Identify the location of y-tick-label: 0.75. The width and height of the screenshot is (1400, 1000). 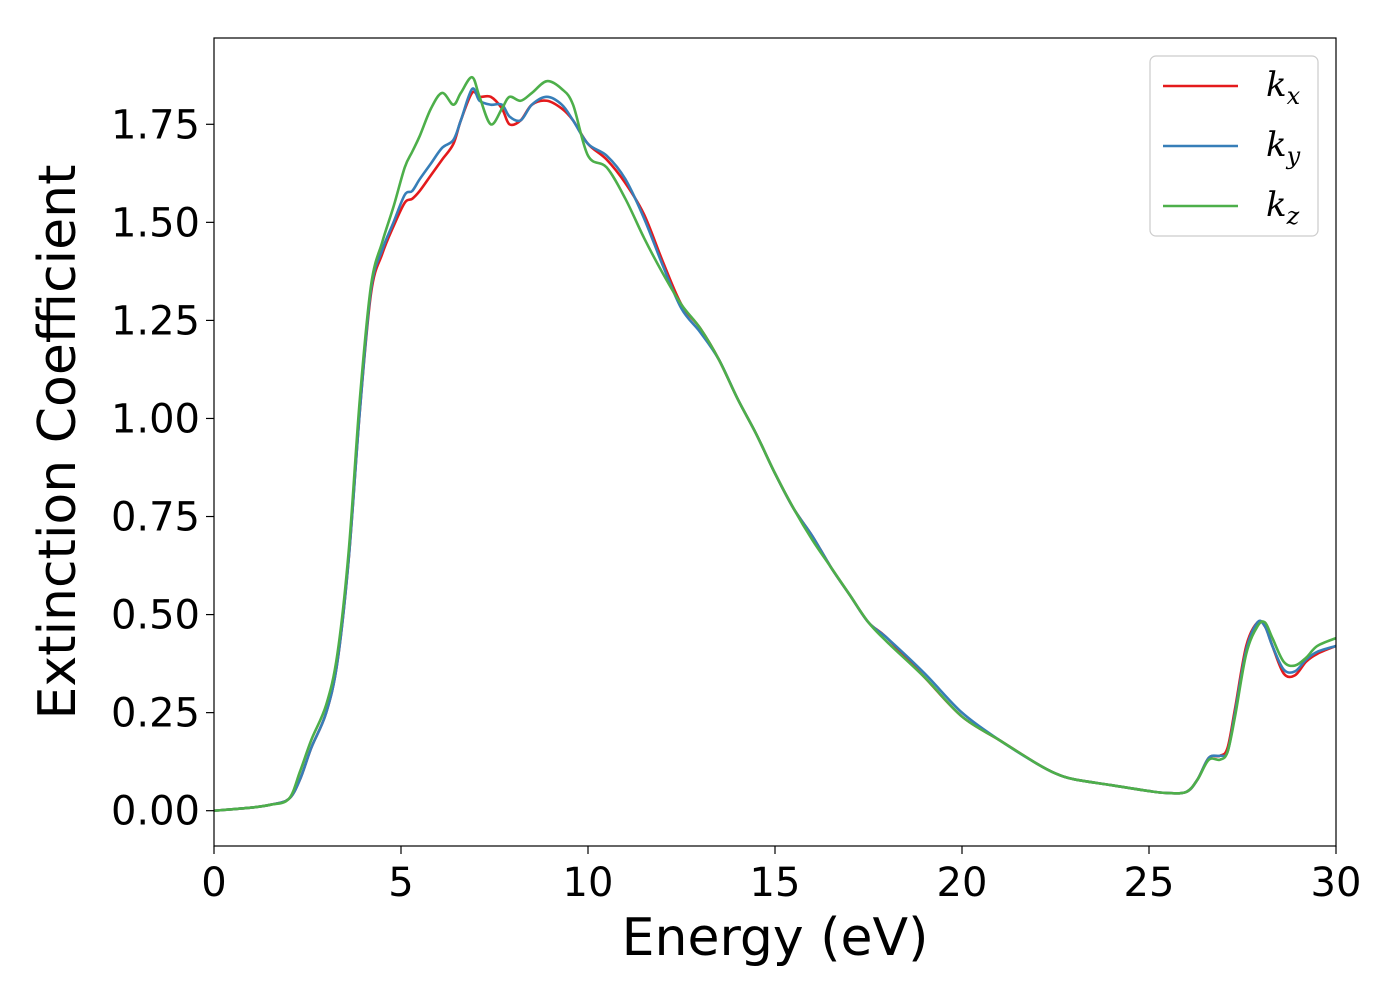
(155, 518).